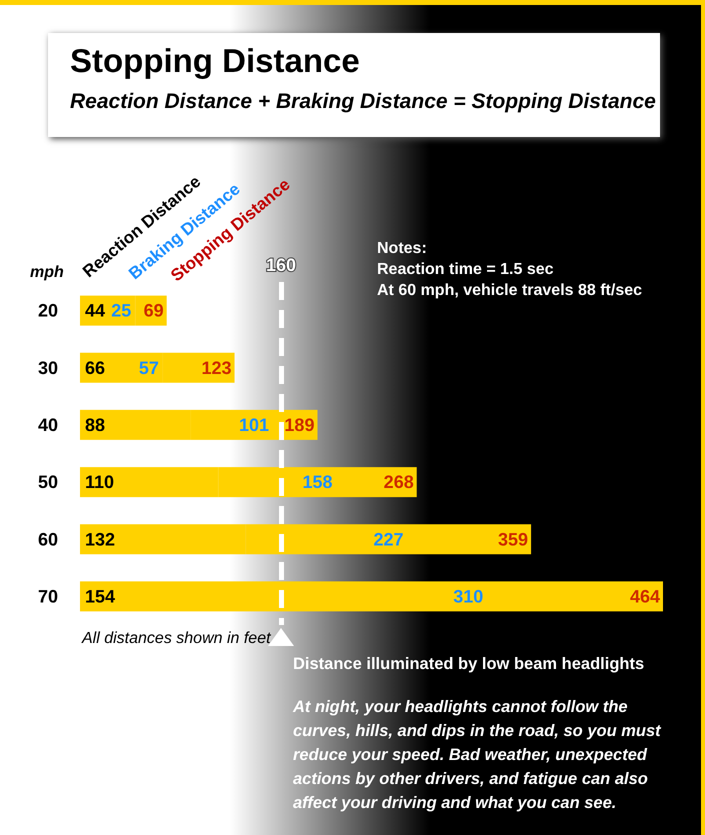 The image size is (705, 835). I want to click on data-label: 66, so click(95, 368).